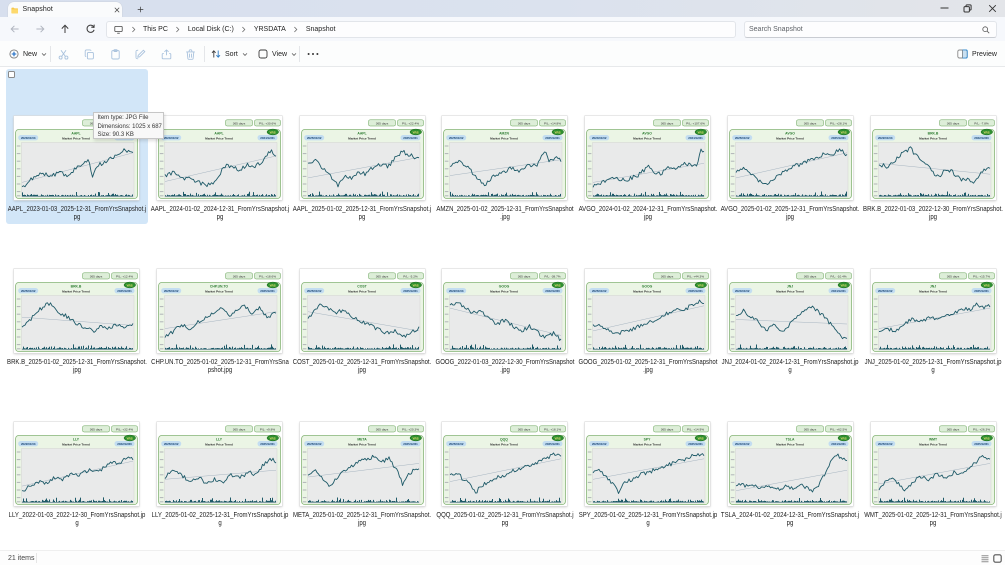  I want to click on svg-text: P/L: +20.3%, so click(410, 429).